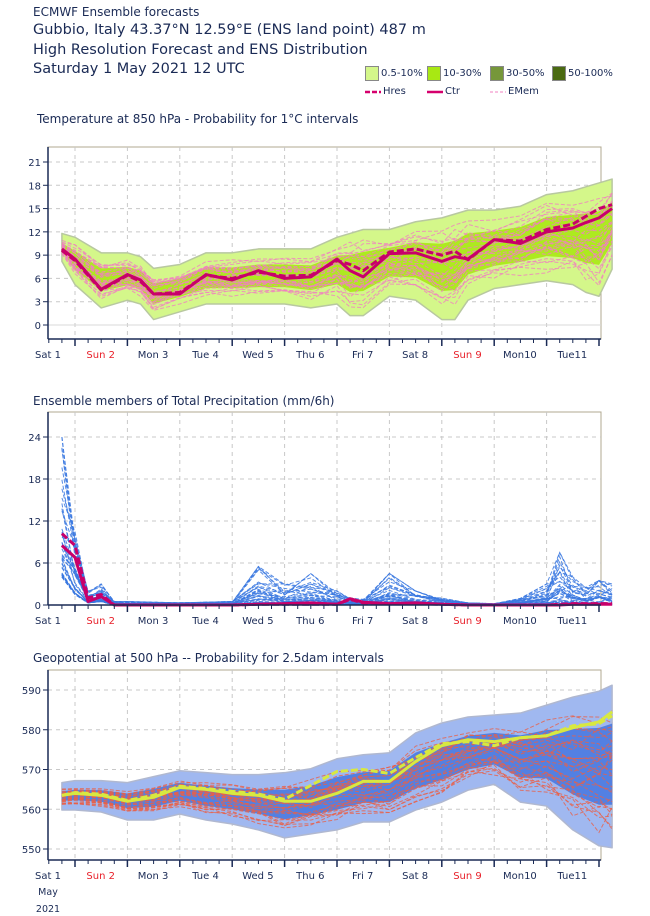  Describe the element at coordinates (38, 303) in the screenshot. I see `y-tick-label: 3` at that location.